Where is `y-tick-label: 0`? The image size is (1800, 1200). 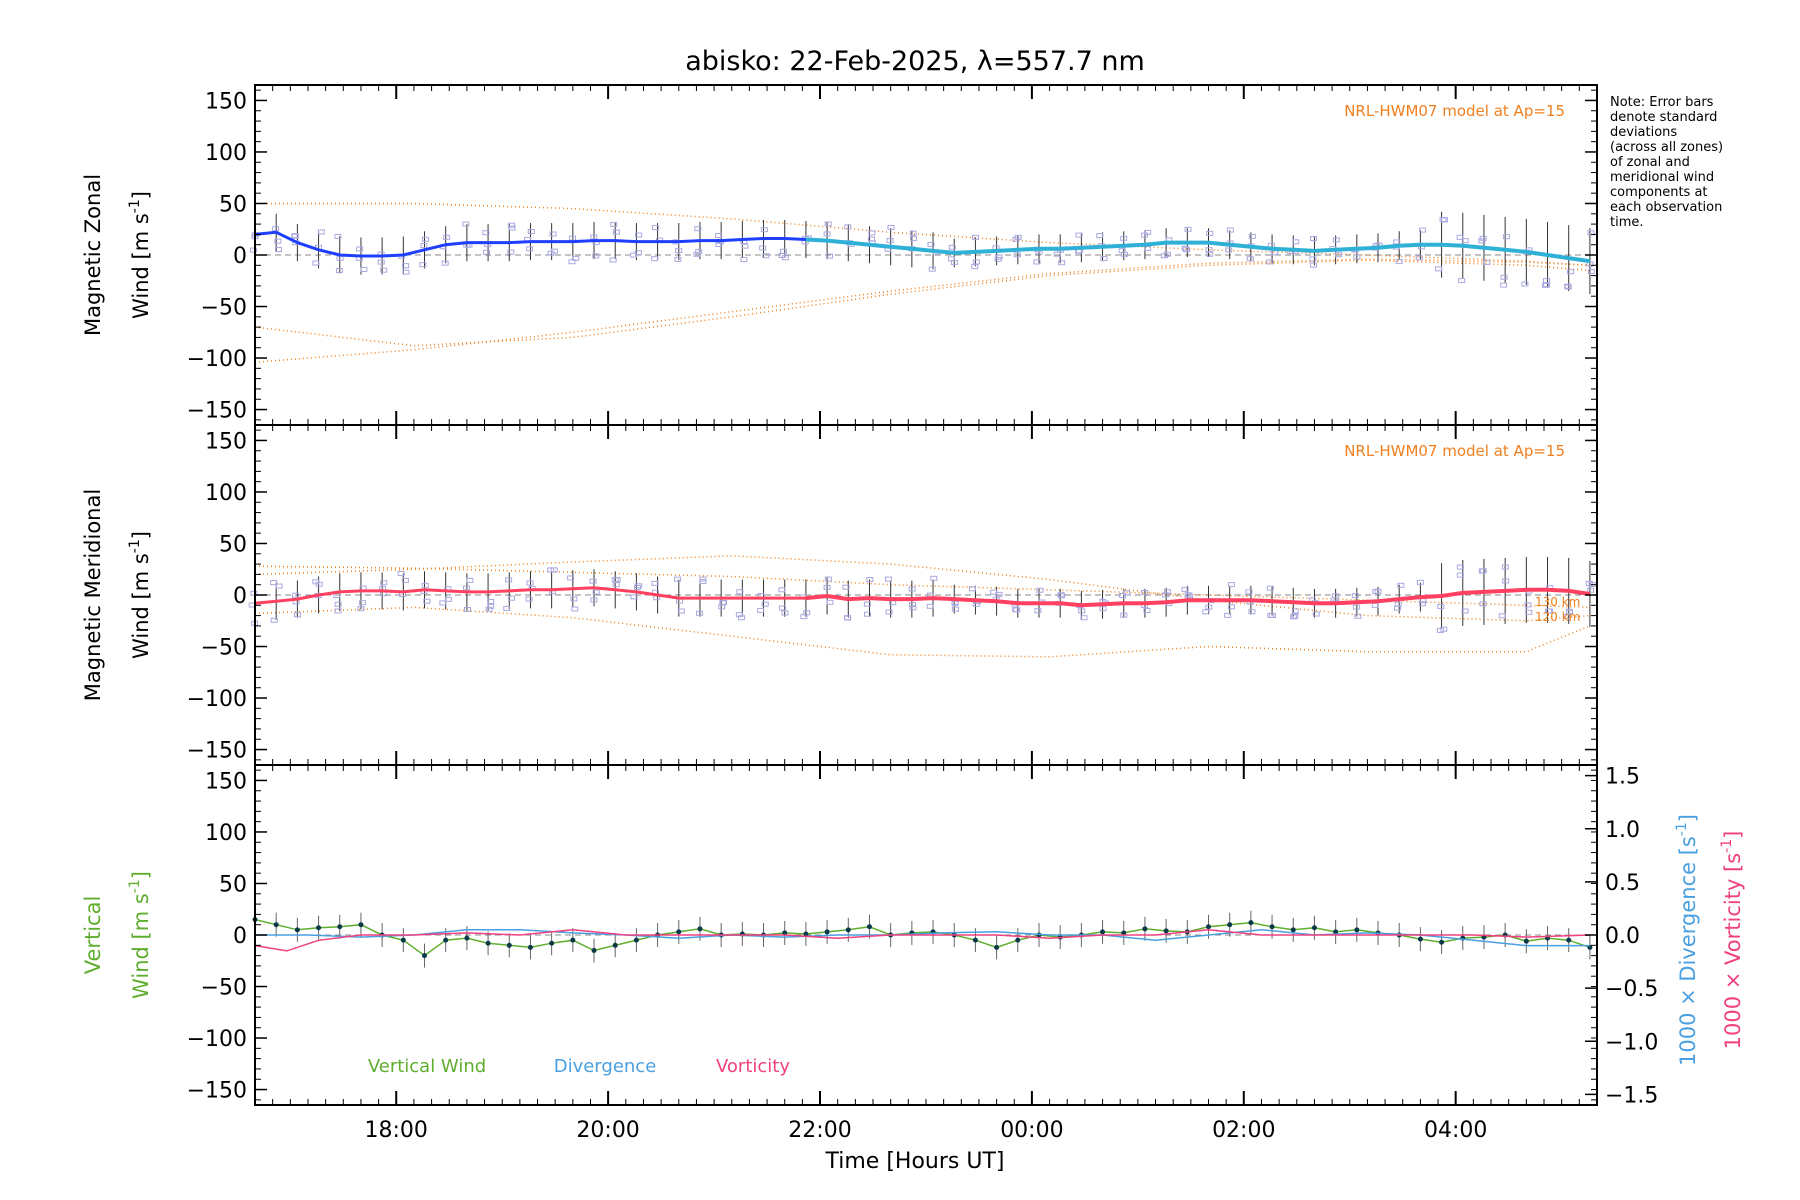
y-tick-label: 0 is located at coordinates (240, 596).